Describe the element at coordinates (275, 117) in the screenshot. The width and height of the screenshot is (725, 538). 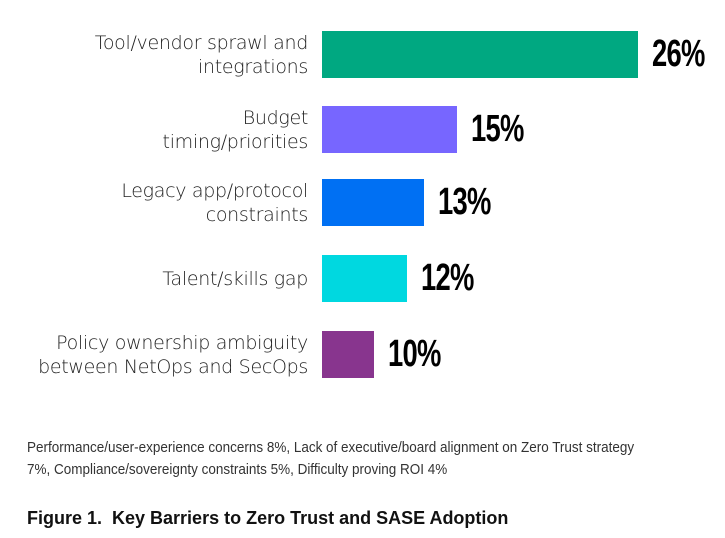
I see `category-label-line: Budget` at that location.